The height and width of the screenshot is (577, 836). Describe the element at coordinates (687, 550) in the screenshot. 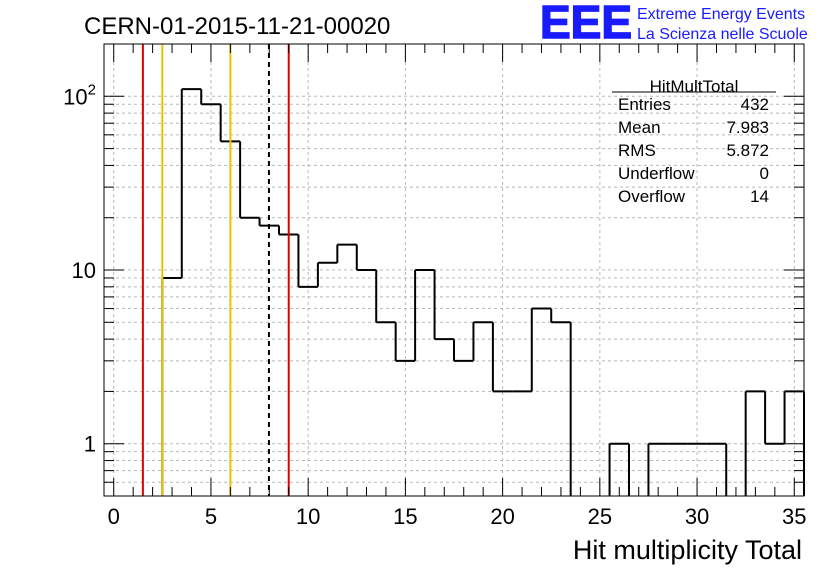

I see `x-axis-label: Hit multiplicity Total` at that location.